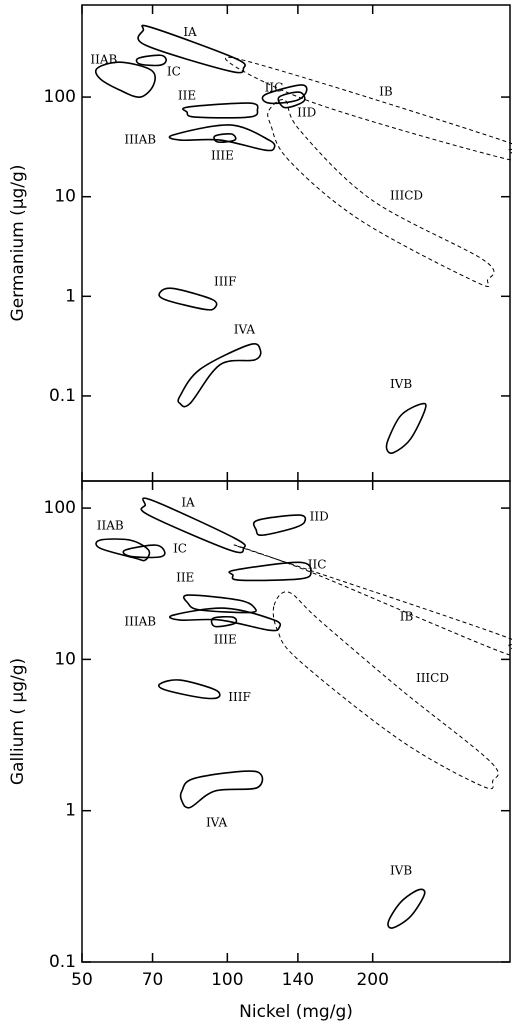  What do you see at coordinates (153, 980) in the screenshot?
I see `x-tick-label: 70` at bounding box center [153, 980].